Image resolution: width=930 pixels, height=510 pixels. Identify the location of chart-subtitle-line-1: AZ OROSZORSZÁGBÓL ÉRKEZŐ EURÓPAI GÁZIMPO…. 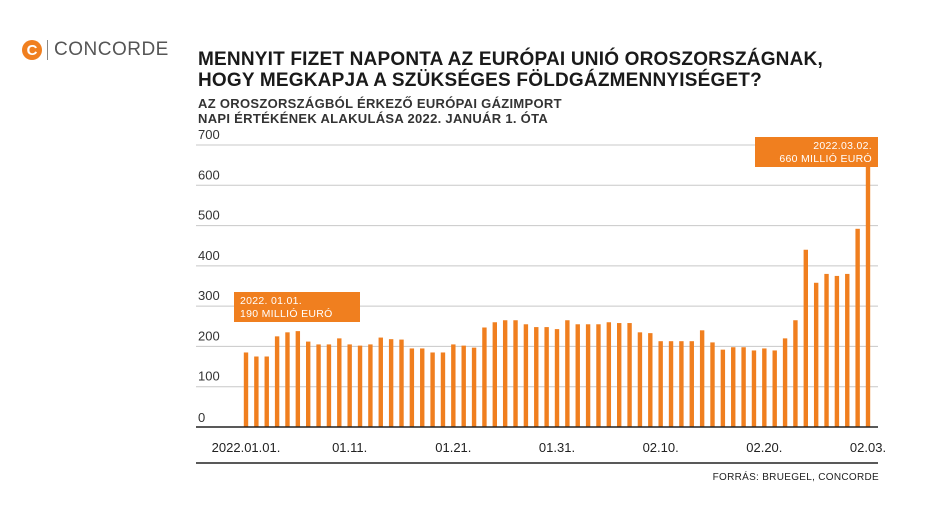
(380, 103).